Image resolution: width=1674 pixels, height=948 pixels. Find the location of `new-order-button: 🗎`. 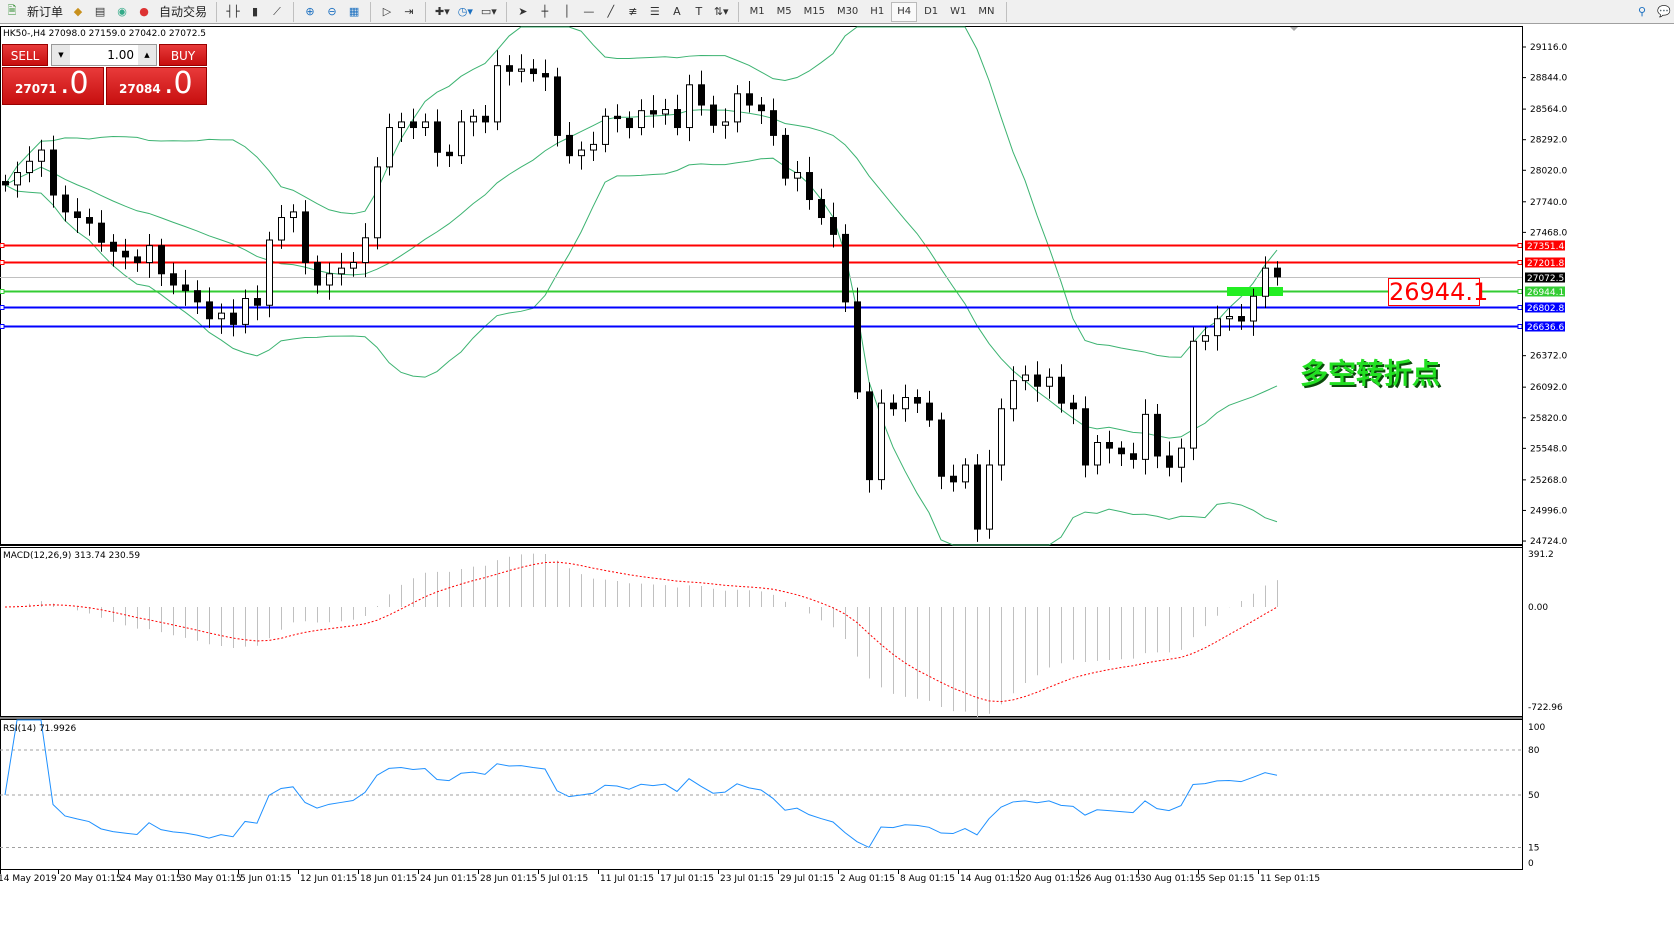

new-order-button: 🗎 is located at coordinates (12, 12).